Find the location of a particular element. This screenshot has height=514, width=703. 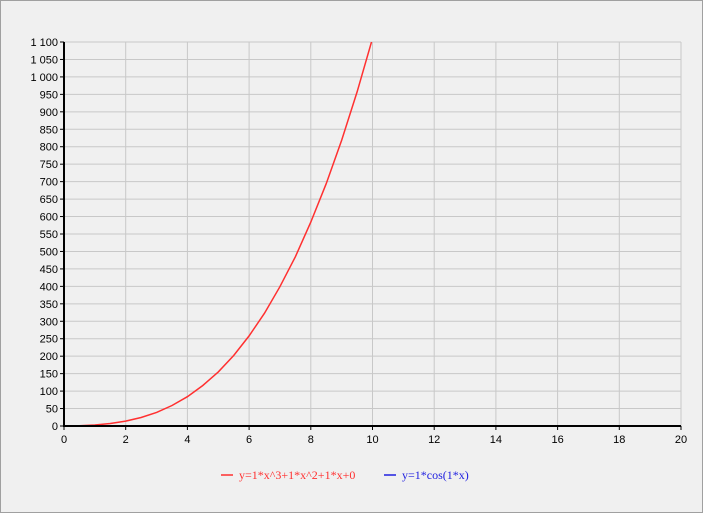

x-tick-label: 16 is located at coordinates (557, 440).